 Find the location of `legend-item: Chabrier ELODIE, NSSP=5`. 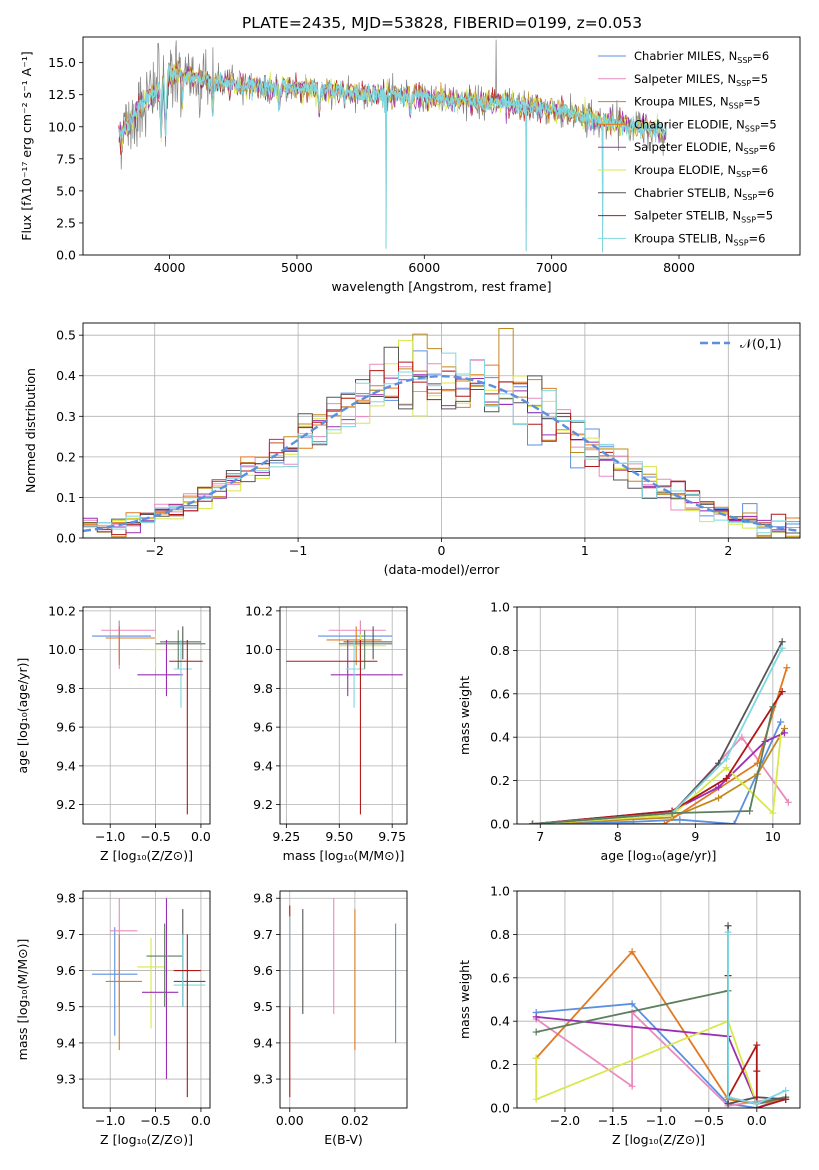

legend-item: Chabrier ELODIE, NSSP=5 is located at coordinates (687, 125).